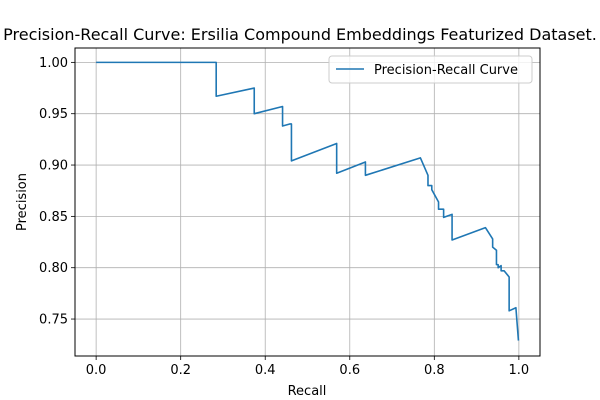 Image resolution: width=600 pixels, height=400 pixels. What do you see at coordinates (96, 370) in the screenshot?
I see `x-tick-label: 0.0` at bounding box center [96, 370].